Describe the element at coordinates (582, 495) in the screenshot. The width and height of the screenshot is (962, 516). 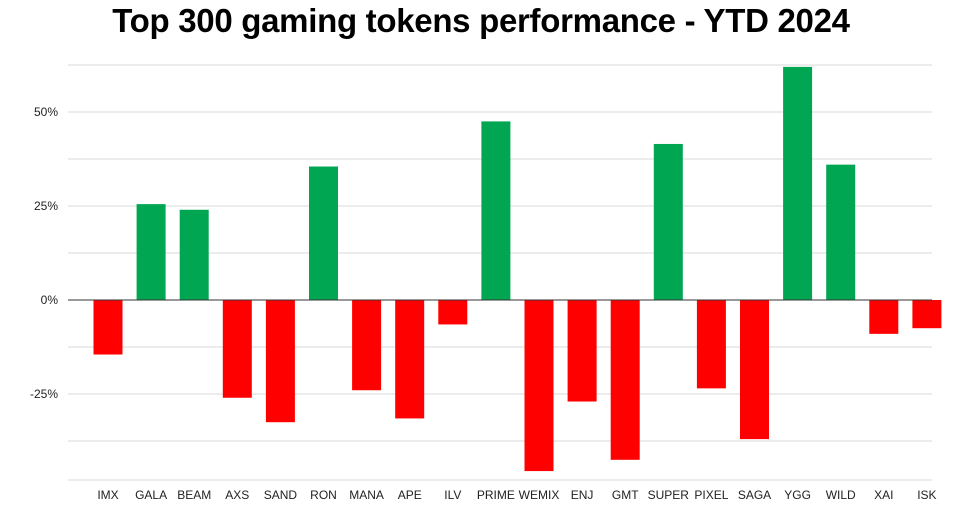
I see `x-tick-label: ENJ` at that location.